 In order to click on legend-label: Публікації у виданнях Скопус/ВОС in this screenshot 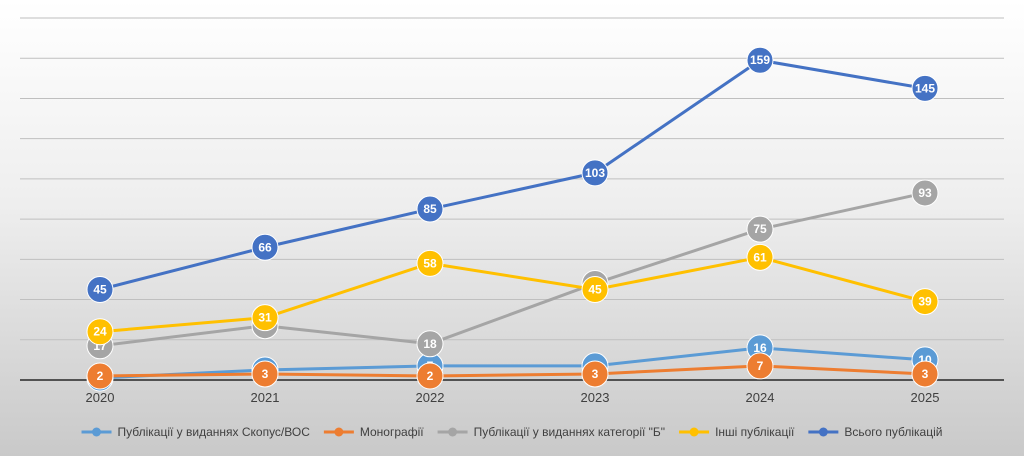, I will do `click(214, 432)`.